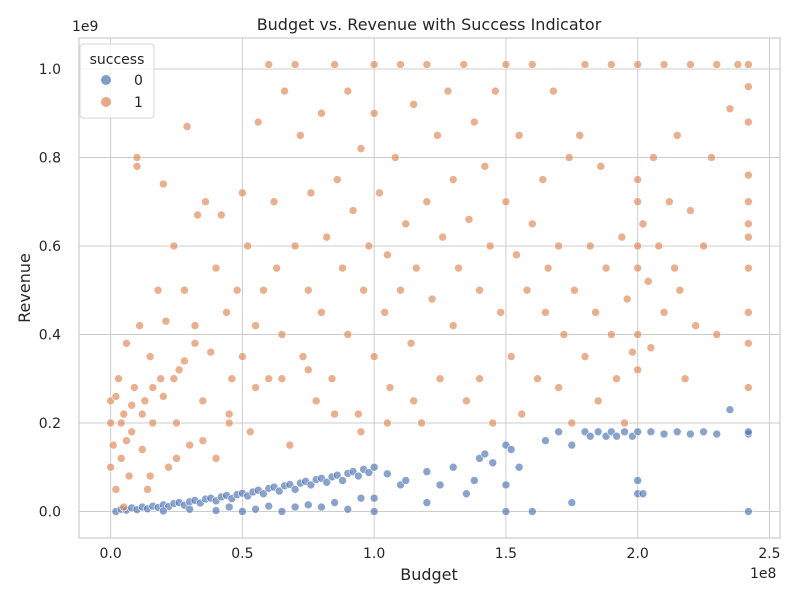  Describe the element at coordinates (50, 512) in the screenshot. I see `y-tick-label: 0.0` at that location.